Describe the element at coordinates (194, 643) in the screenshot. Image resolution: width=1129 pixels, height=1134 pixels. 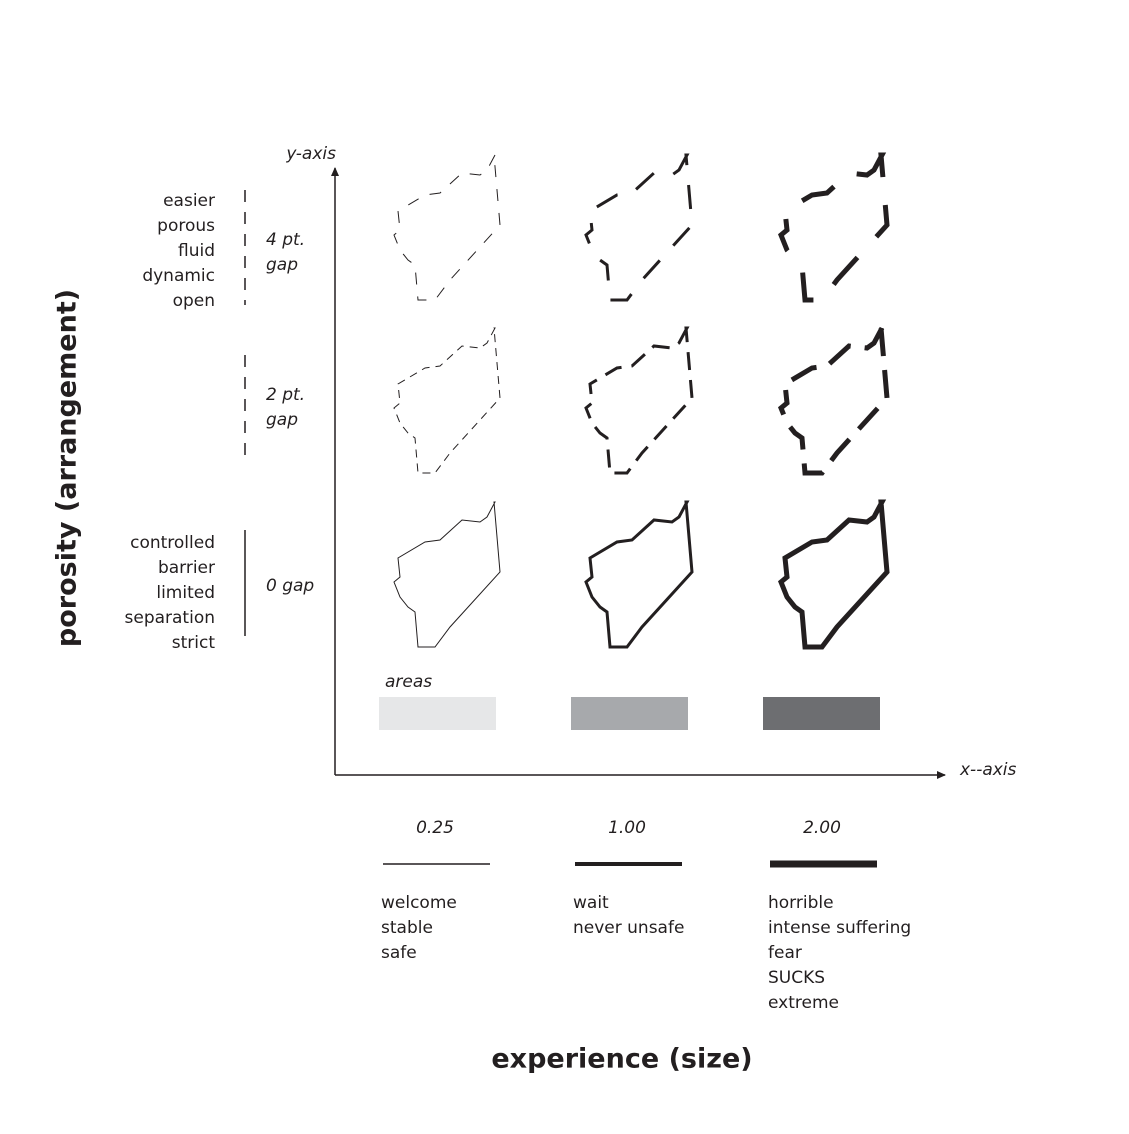
I see `descriptor: strict` at that location.